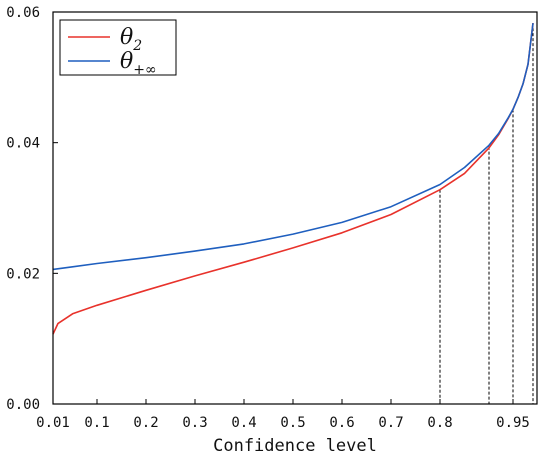 The height and width of the screenshot is (460, 550). What do you see at coordinates (131, 39) in the screenshot?
I see `legend-label-theta-2: θ2` at bounding box center [131, 39].